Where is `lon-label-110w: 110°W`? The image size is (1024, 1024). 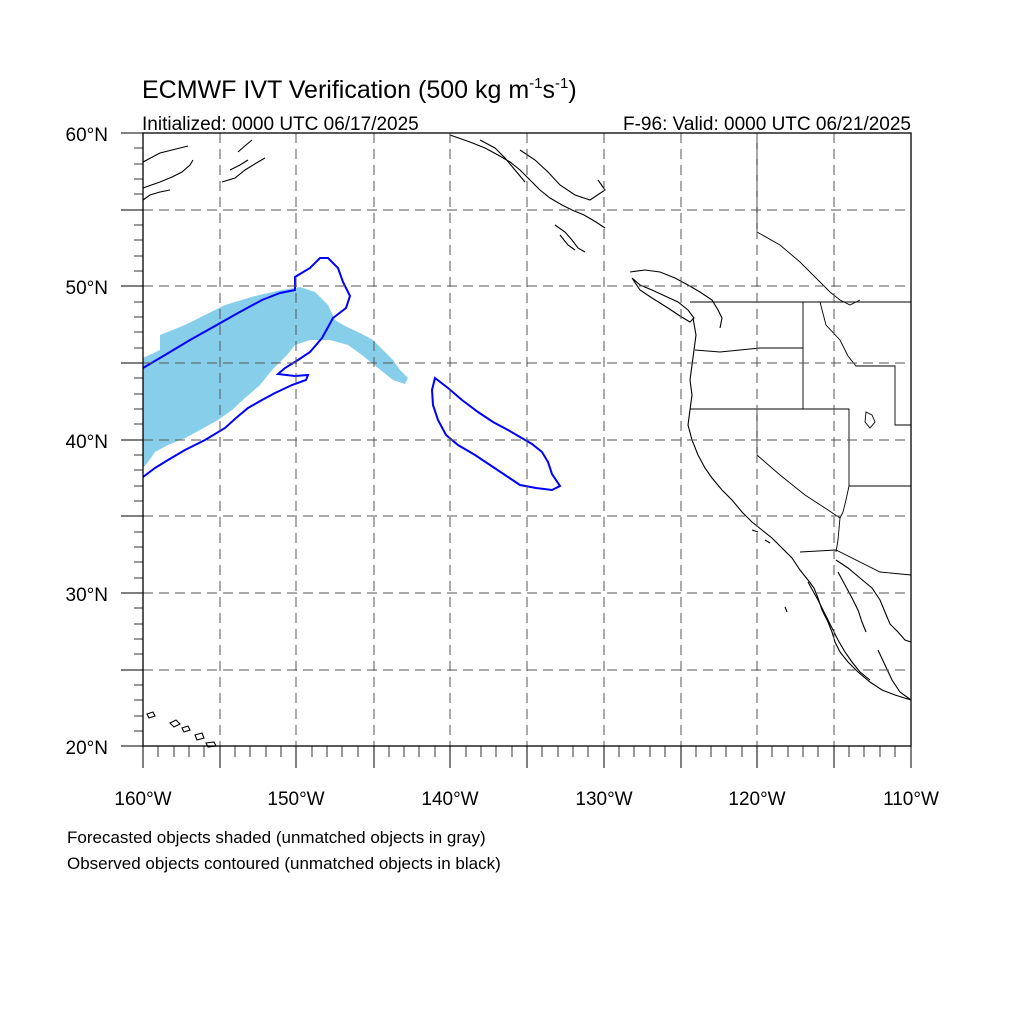
lon-label-110w: 110°W is located at coordinates (911, 799).